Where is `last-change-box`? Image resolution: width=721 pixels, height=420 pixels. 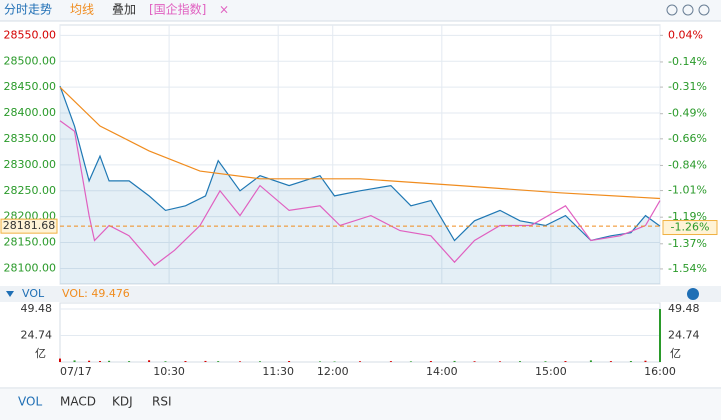
last-change-box is located at coordinates (690, 228).